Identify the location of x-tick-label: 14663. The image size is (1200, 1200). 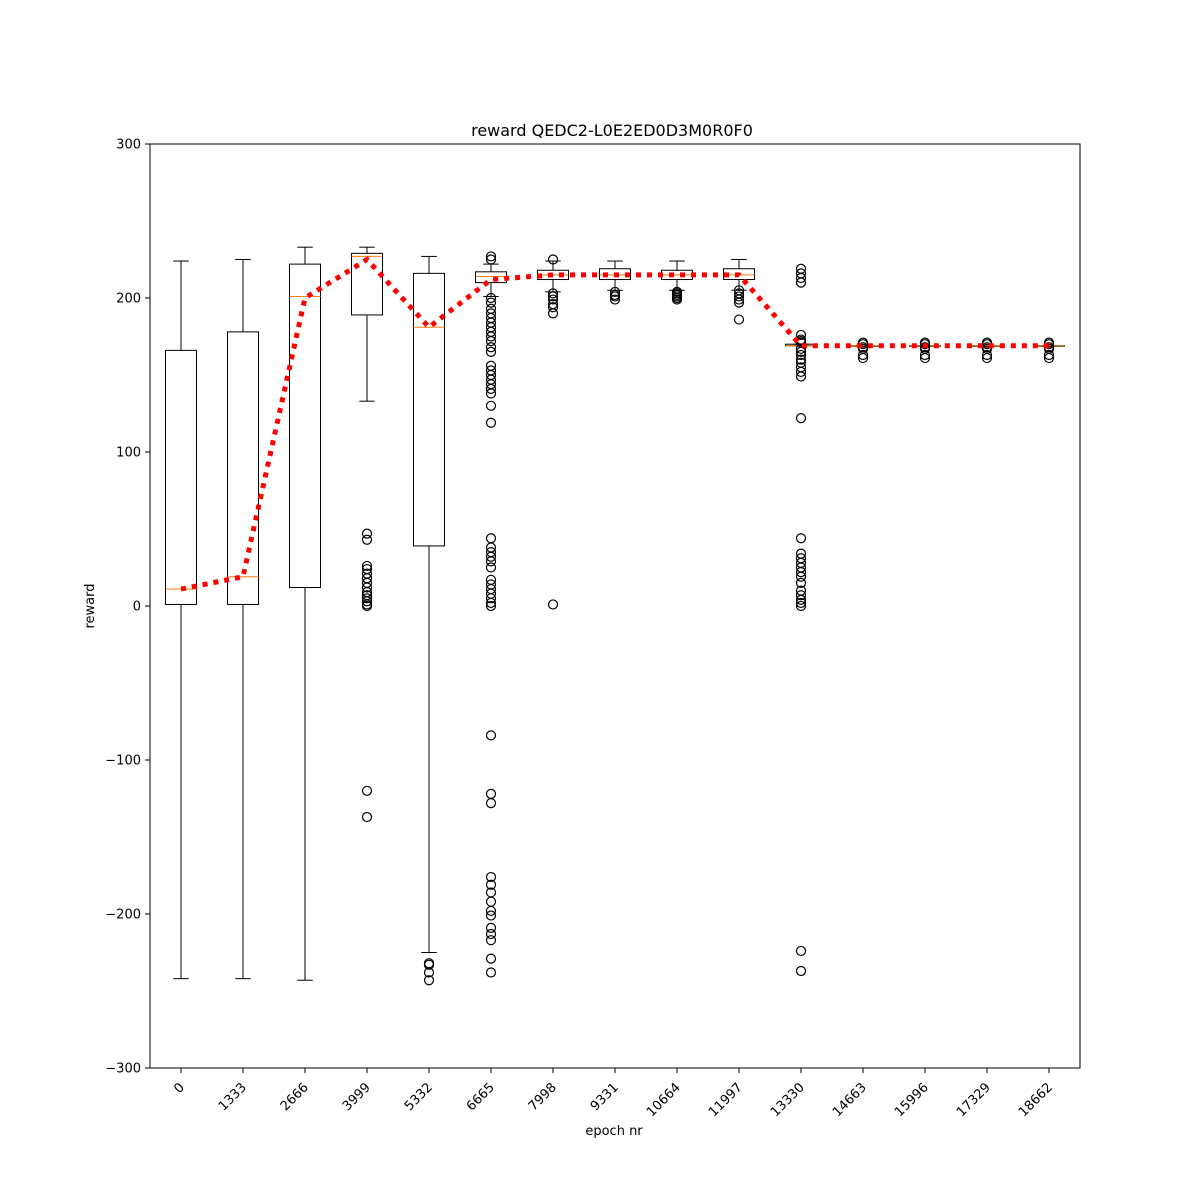
(850, 1100).